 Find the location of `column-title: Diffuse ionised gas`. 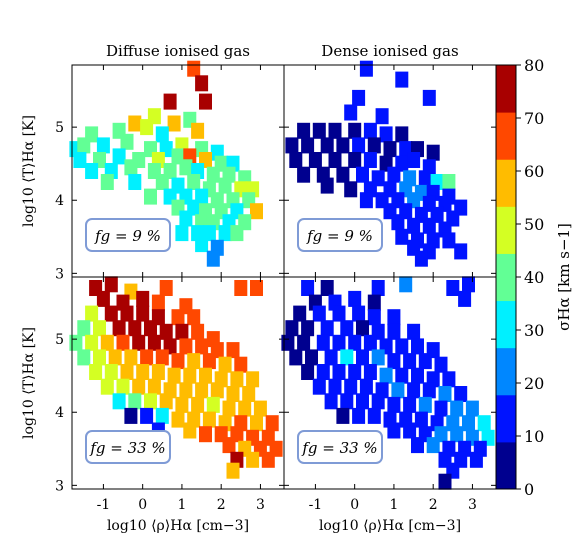

column-title: Diffuse ionised gas is located at coordinates (178, 51).